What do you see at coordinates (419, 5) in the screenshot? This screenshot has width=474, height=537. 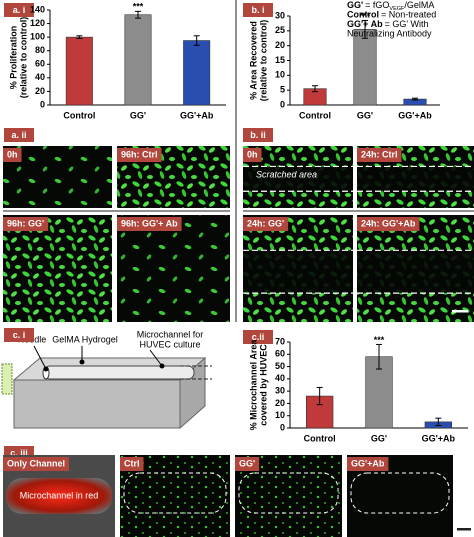 I see `note-part: /GelMA` at bounding box center [419, 5].